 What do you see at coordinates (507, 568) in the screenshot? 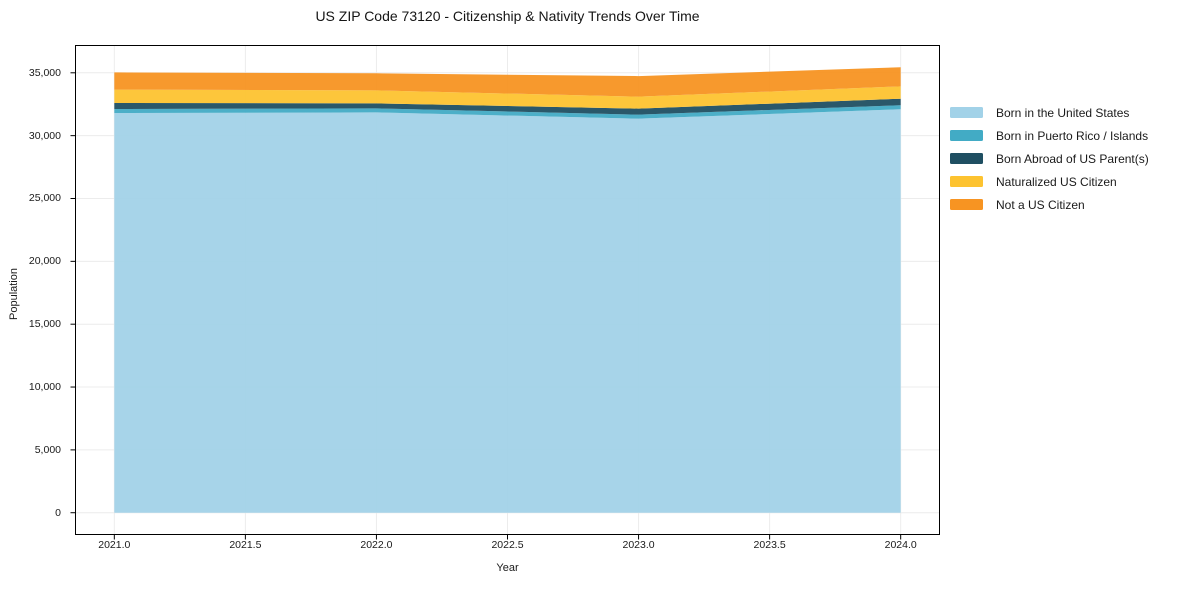
I see `x-axis-label: Year` at bounding box center [507, 568].